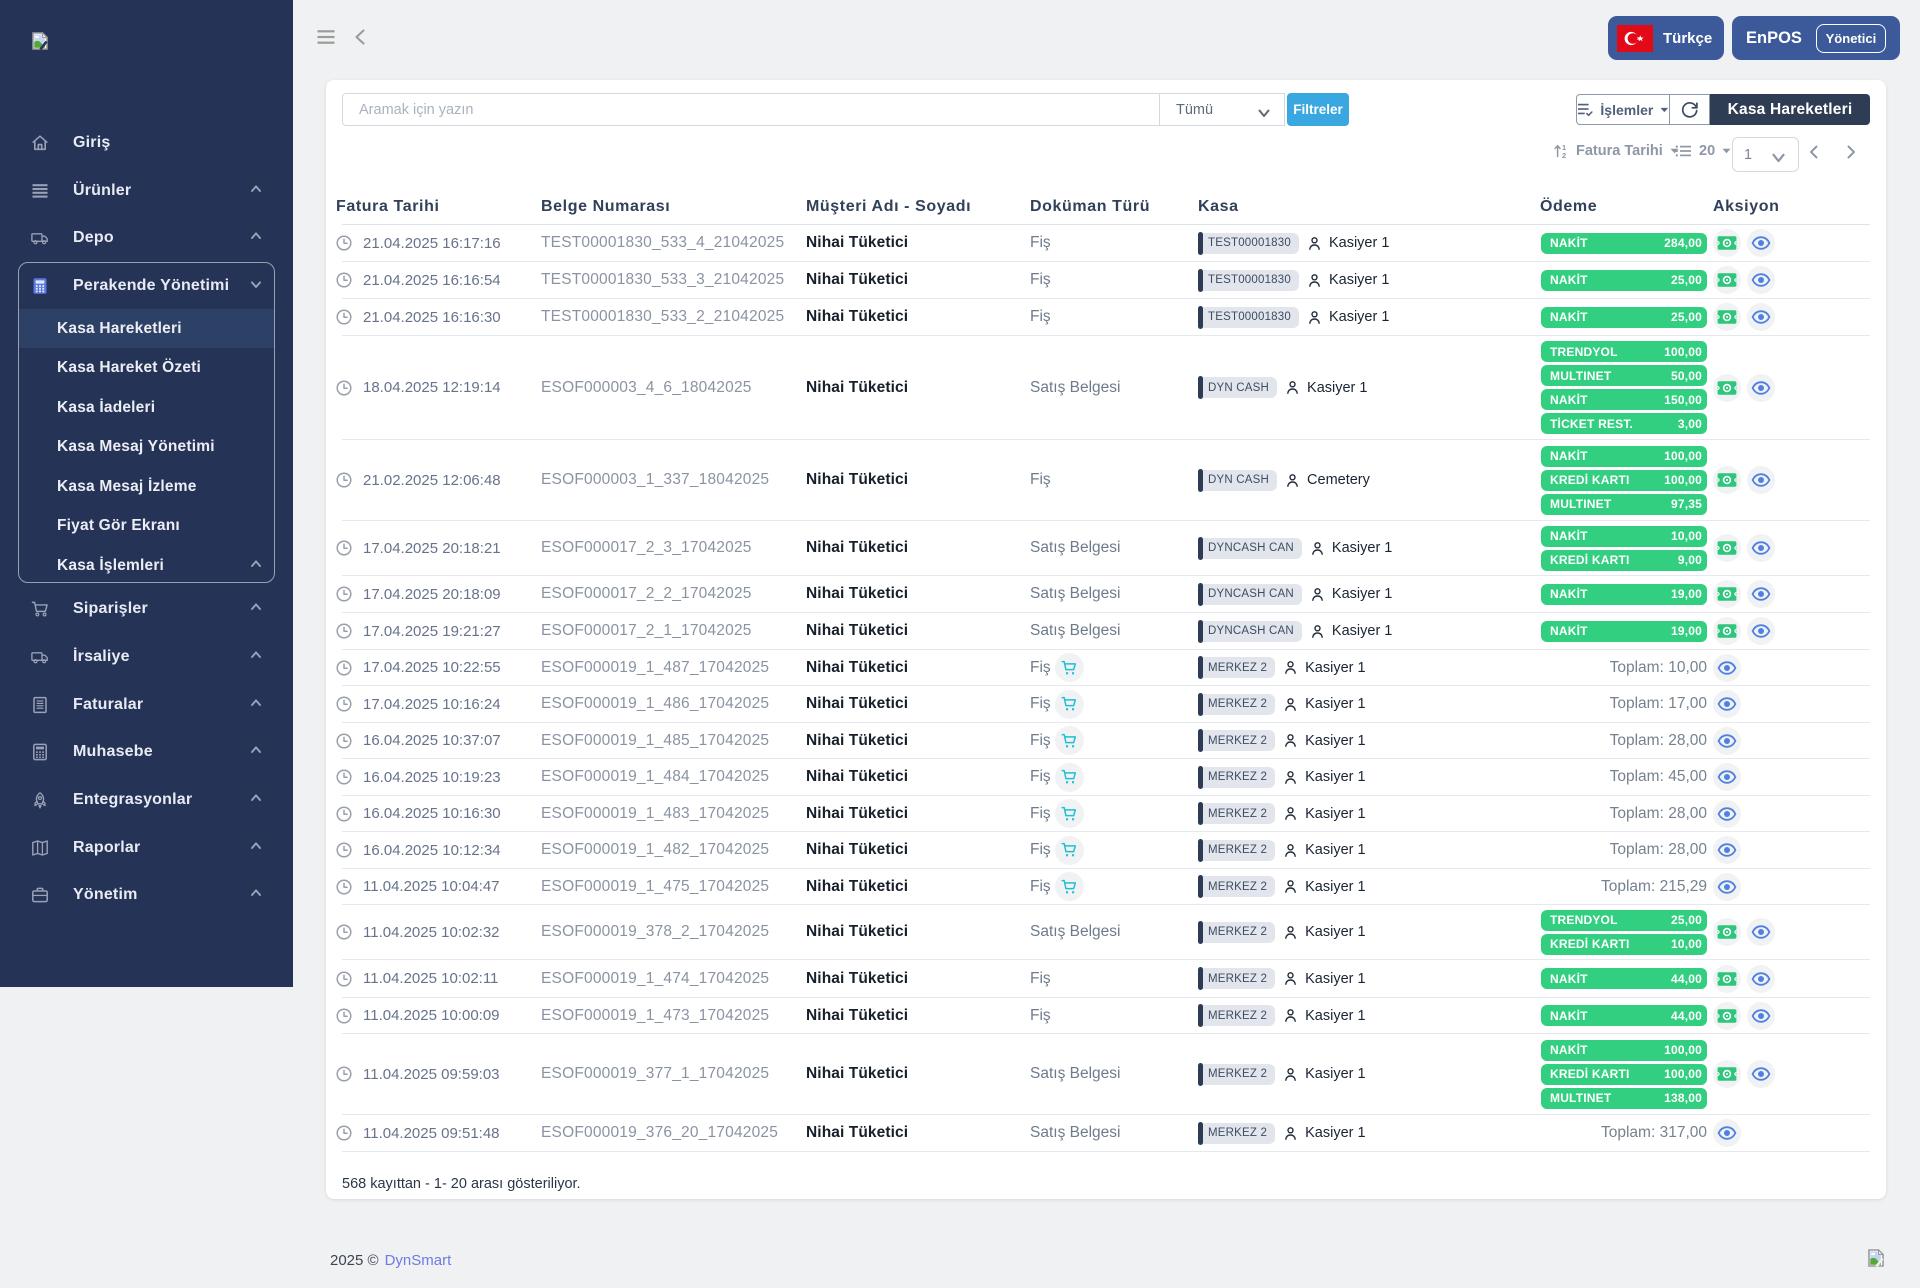 This screenshot has height=1288, width=1920. What do you see at coordinates (1564, 147) in the screenshot?
I see `svg-text: 1` at bounding box center [1564, 147].